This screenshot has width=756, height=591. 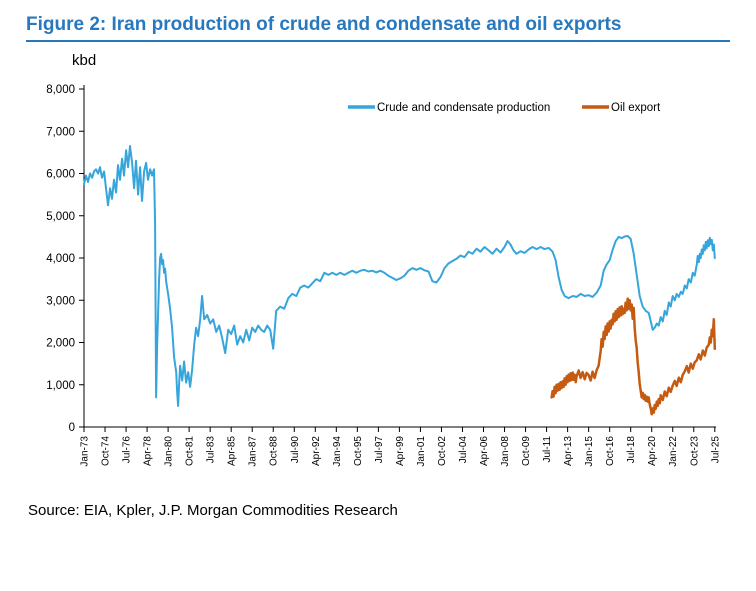 What do you see at coordinates (379, 450) in the screenshot?
I see `x-tick-label: Jul-97` at bounding box center [379, 450].